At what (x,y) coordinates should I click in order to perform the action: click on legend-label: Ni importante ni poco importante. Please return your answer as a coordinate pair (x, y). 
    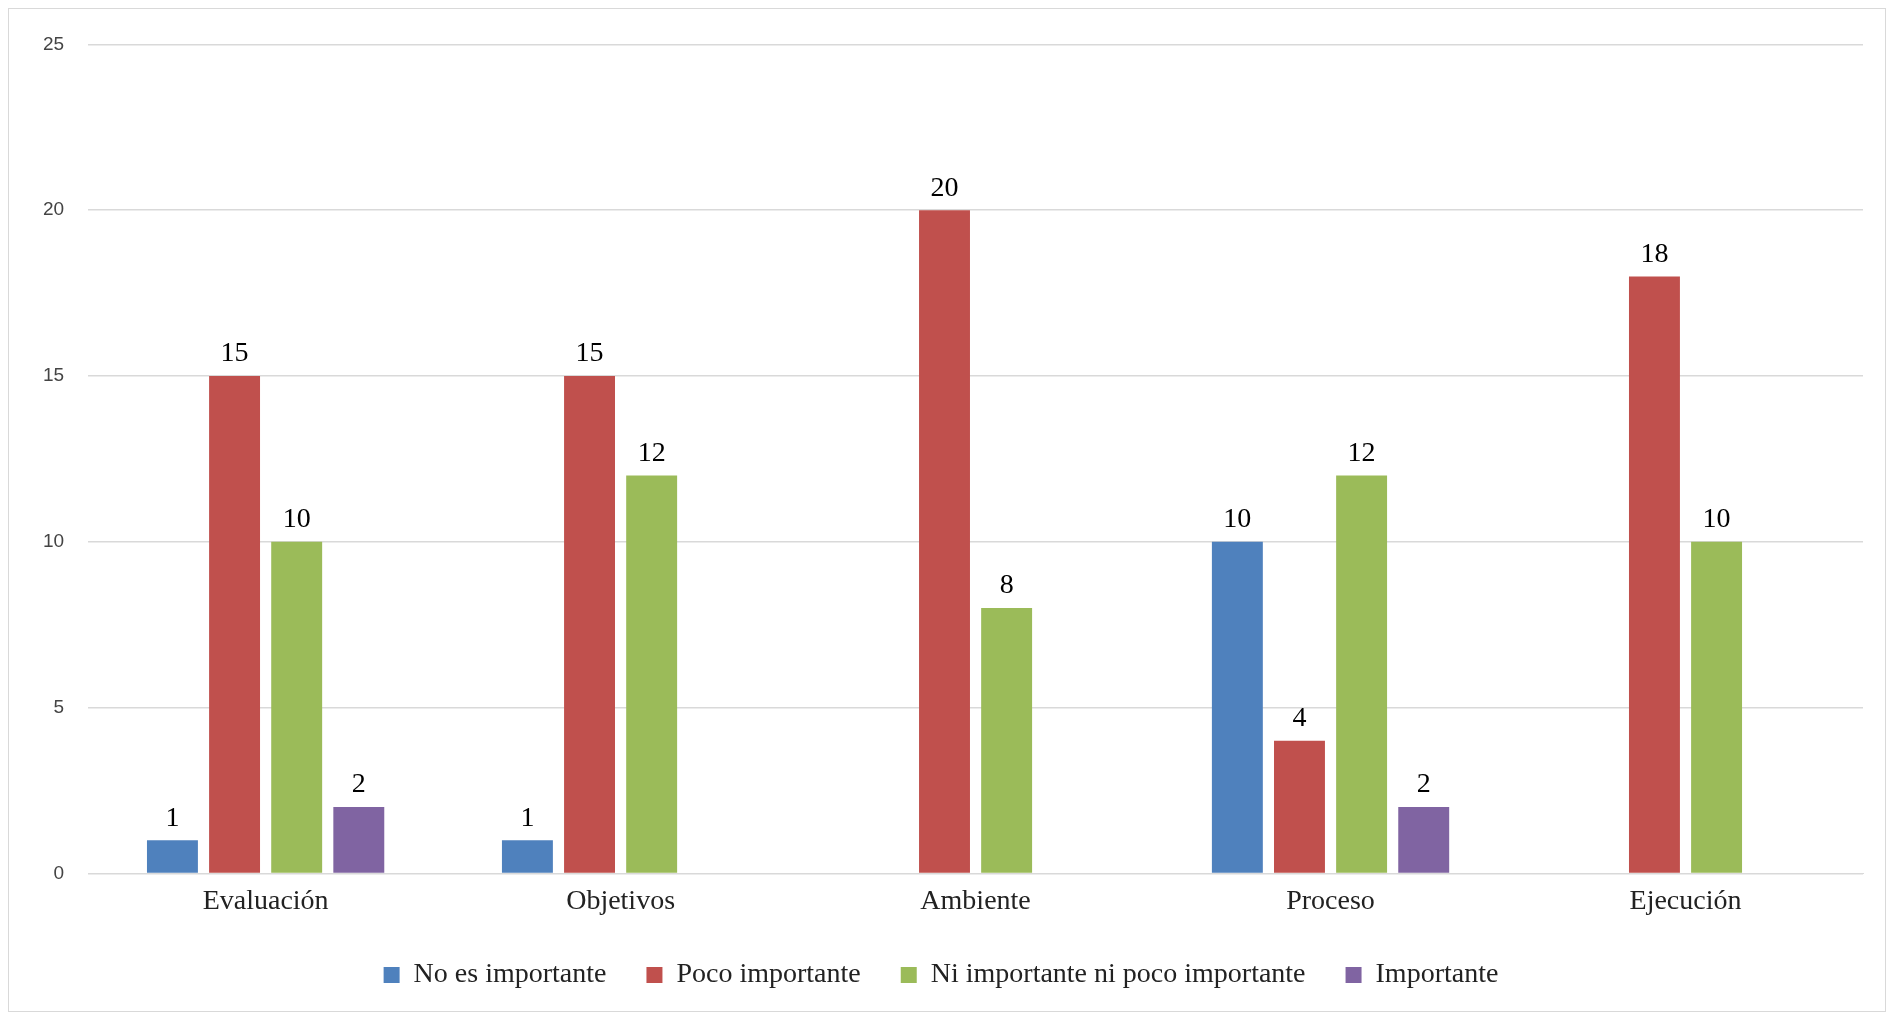
    Looking at the image, I should click on (1118, 973).